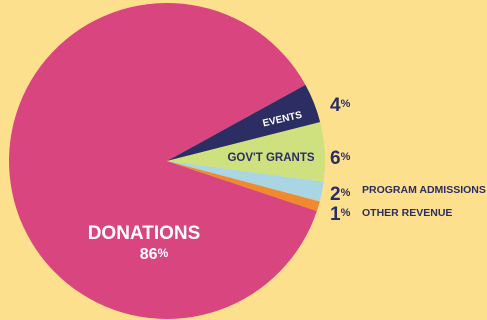 The image size is (487, 320). I want to click on pie-slice-program-admissions, so click(245, 181).